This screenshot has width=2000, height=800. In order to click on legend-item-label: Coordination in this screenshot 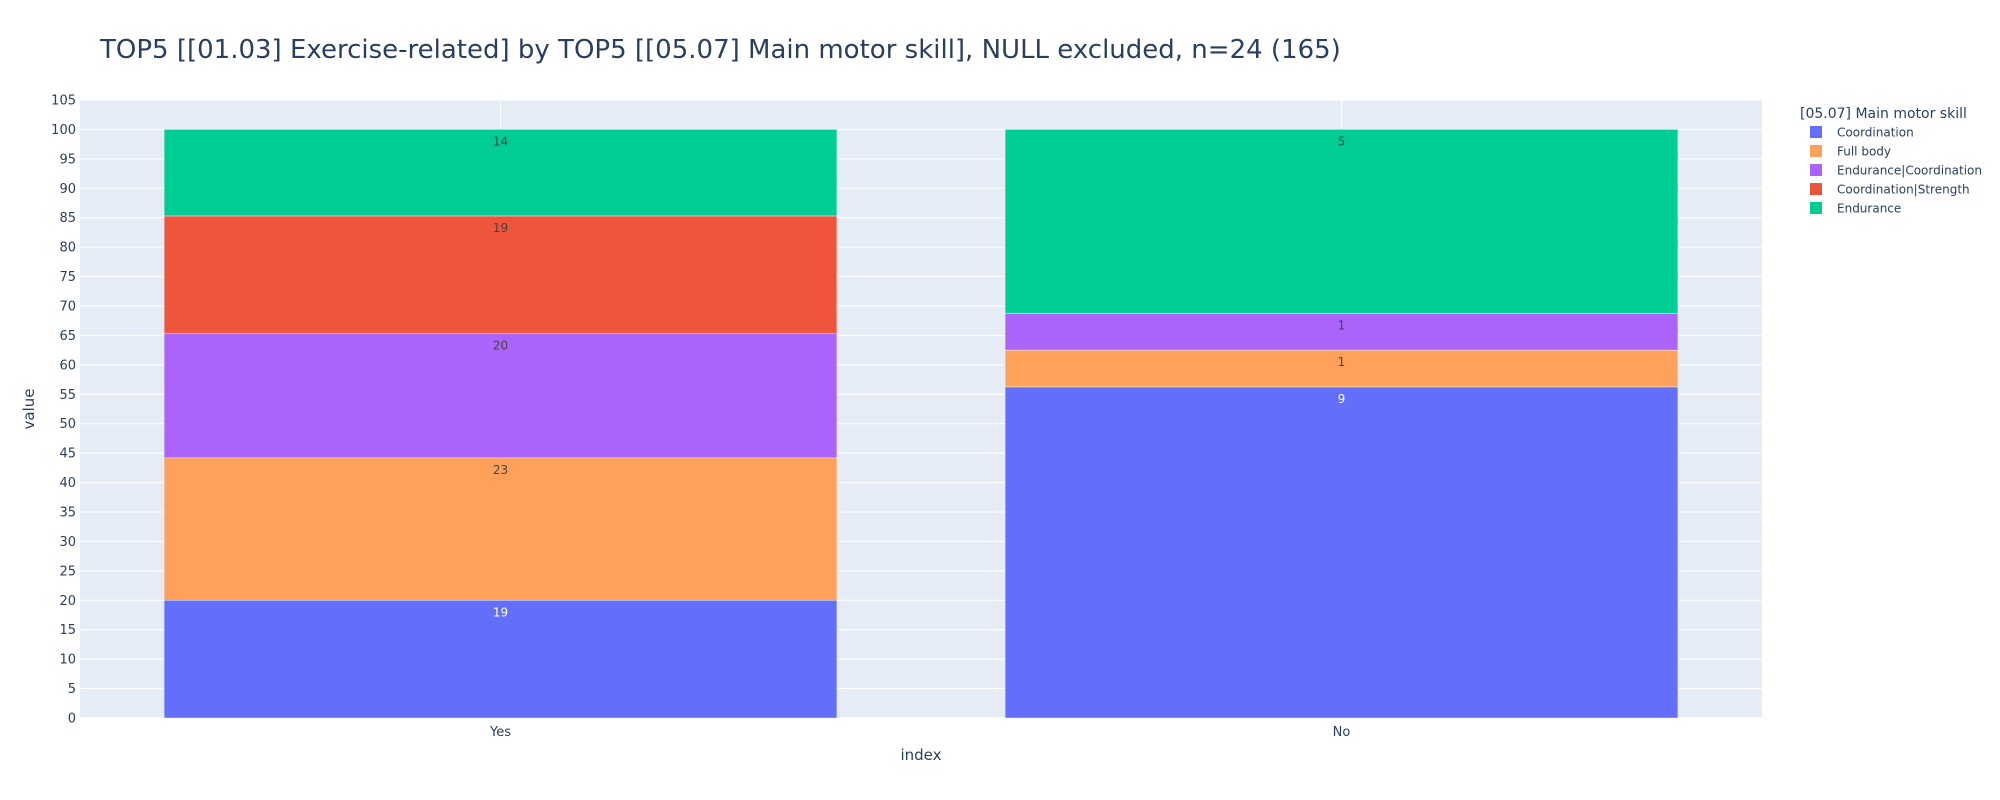, I will do `click(1875, 133)`.